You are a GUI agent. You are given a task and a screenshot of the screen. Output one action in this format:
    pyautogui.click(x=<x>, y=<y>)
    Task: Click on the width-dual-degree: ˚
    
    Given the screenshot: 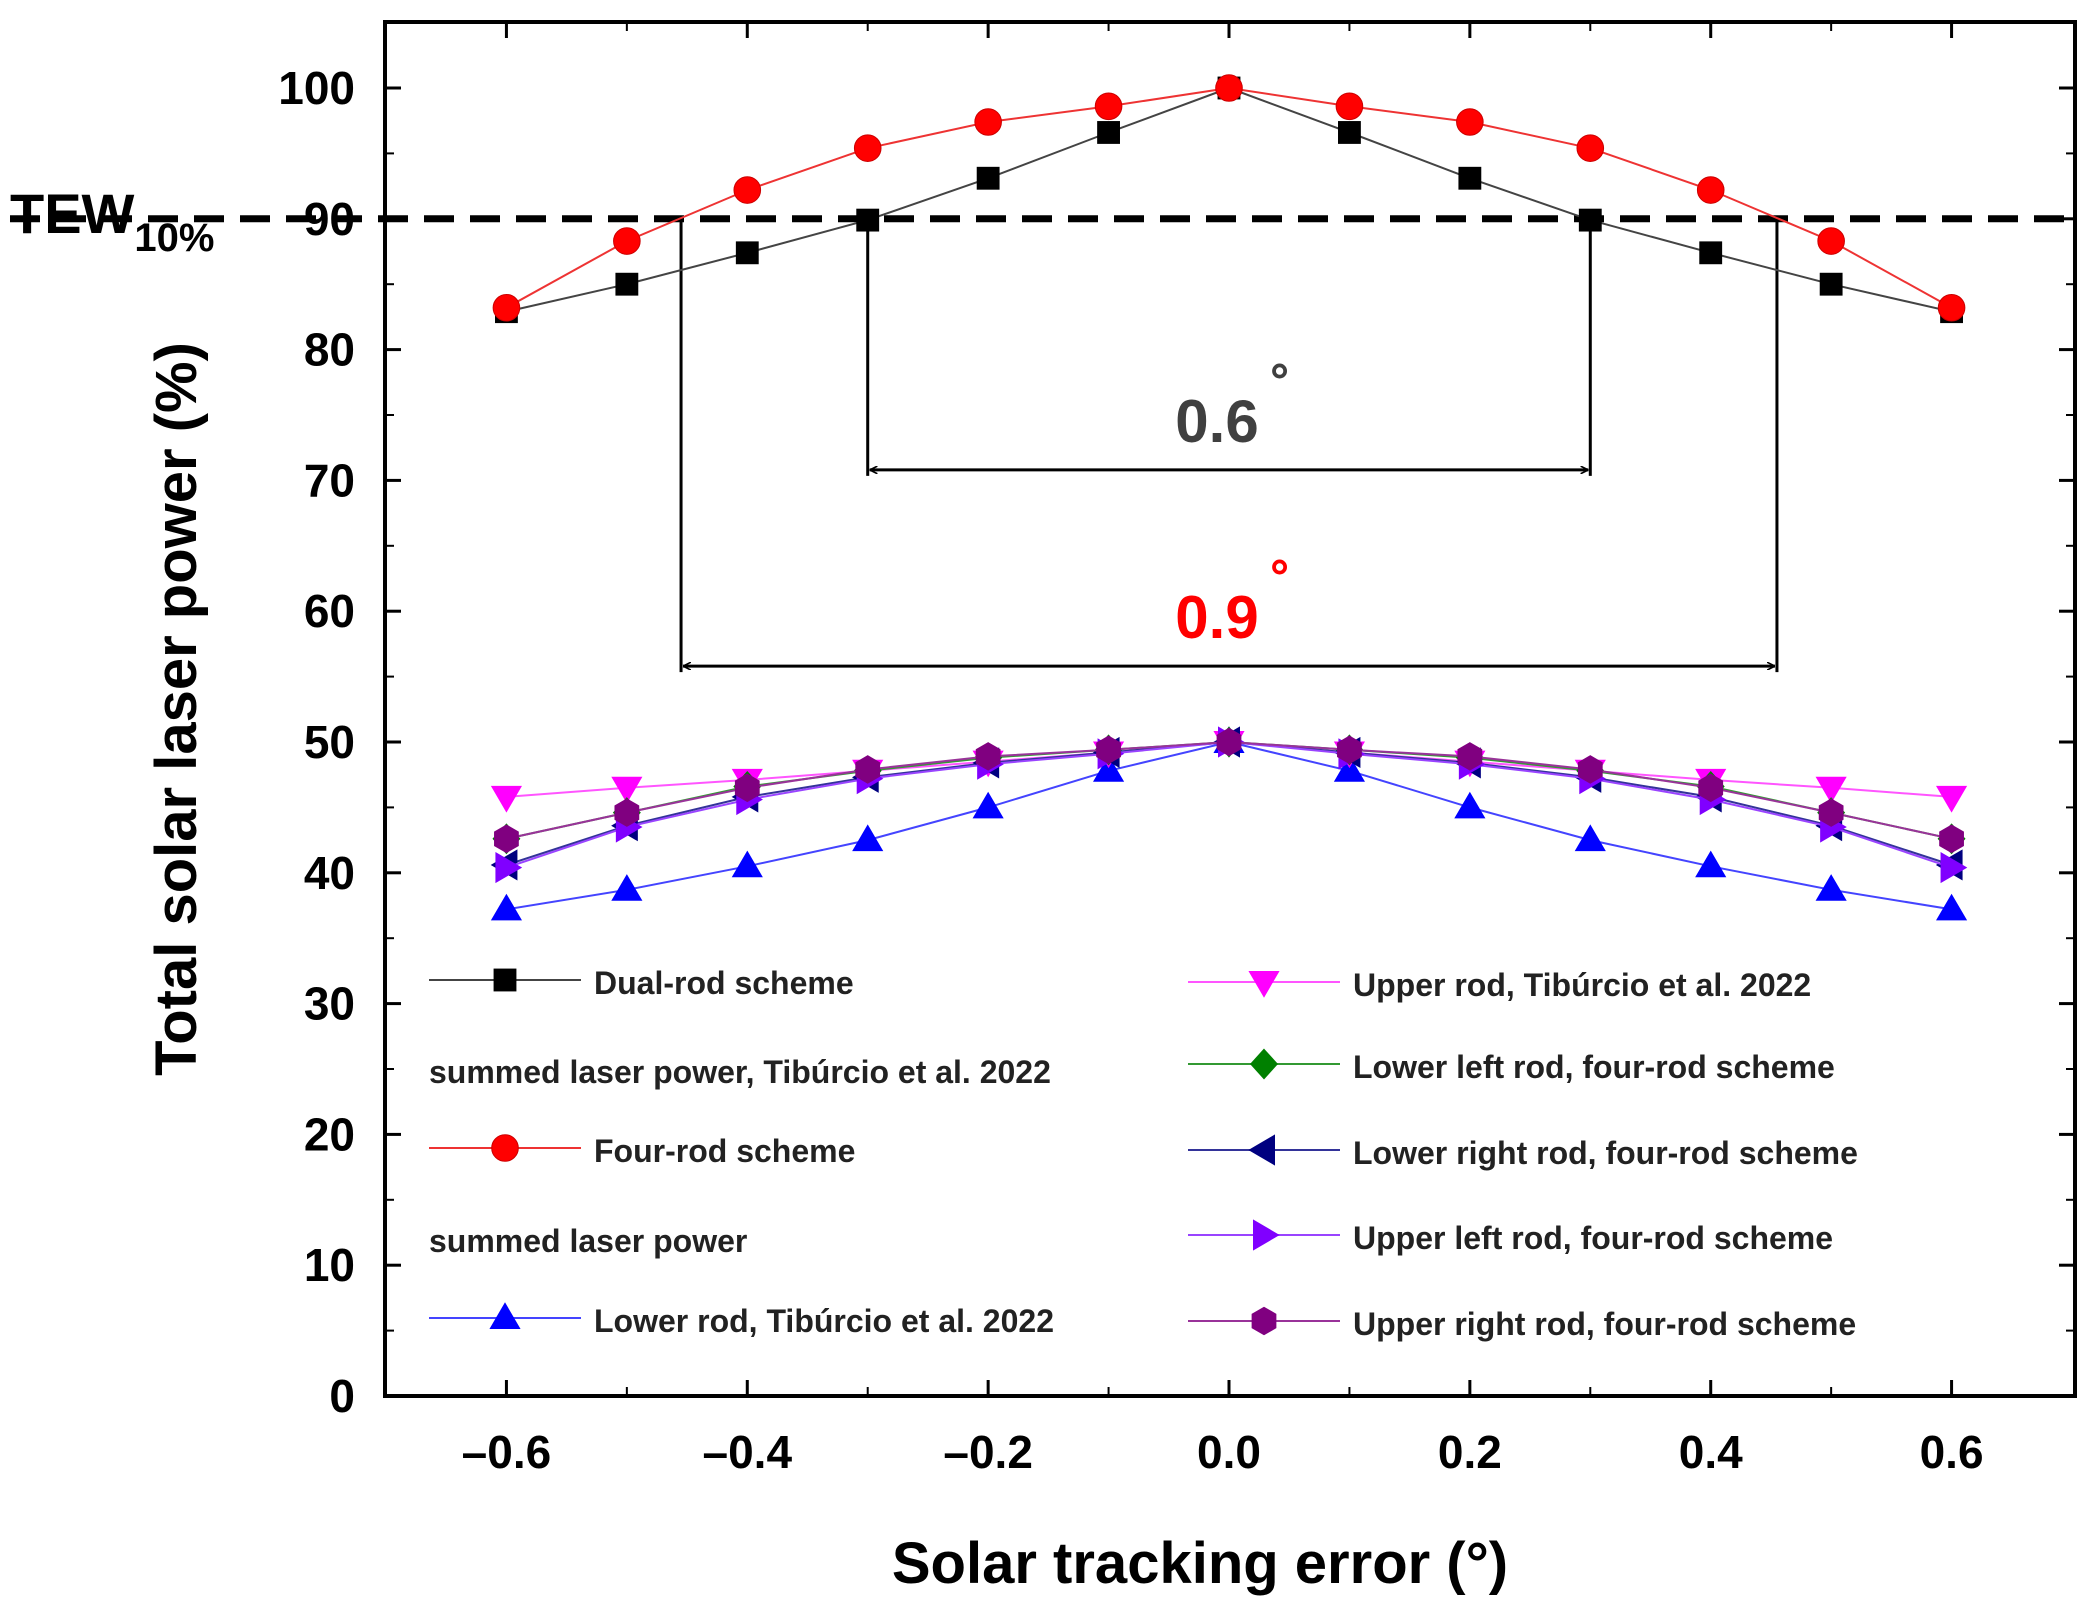 What is the action you would take?
    pyautogui.click(x=1281, y=391)
    